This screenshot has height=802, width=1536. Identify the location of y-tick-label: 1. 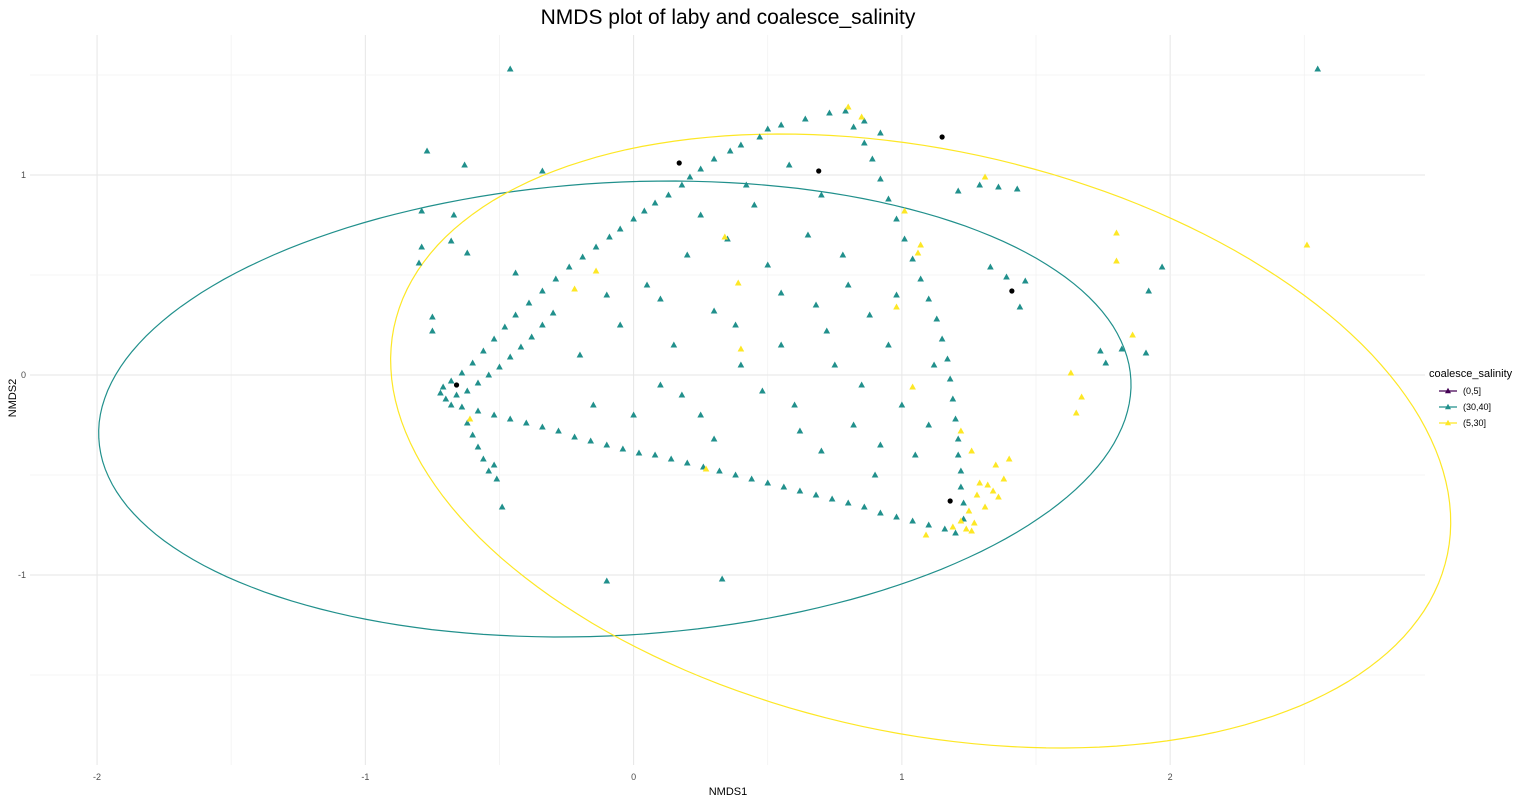
(23, 175).